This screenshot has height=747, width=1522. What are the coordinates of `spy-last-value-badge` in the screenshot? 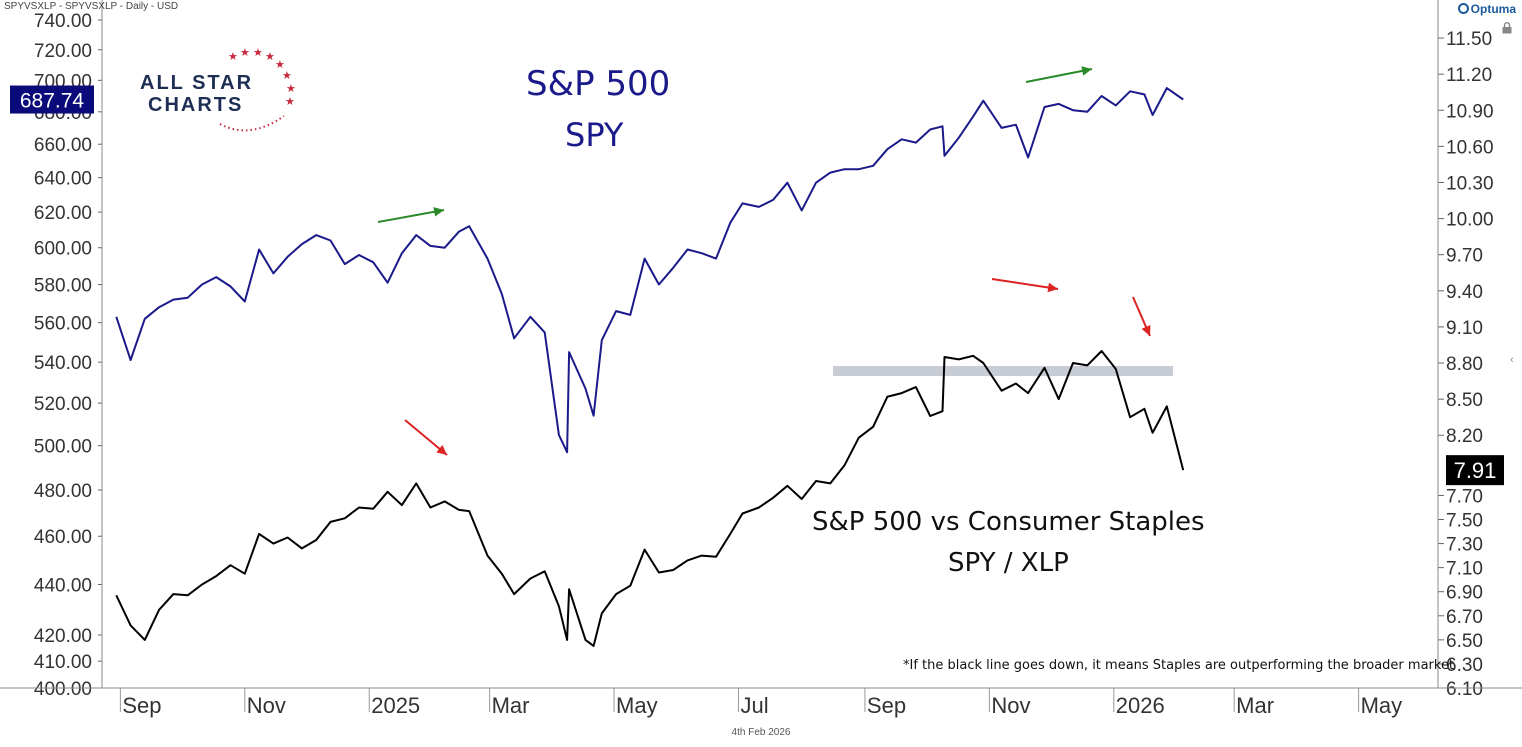 It's located at (52, 99).